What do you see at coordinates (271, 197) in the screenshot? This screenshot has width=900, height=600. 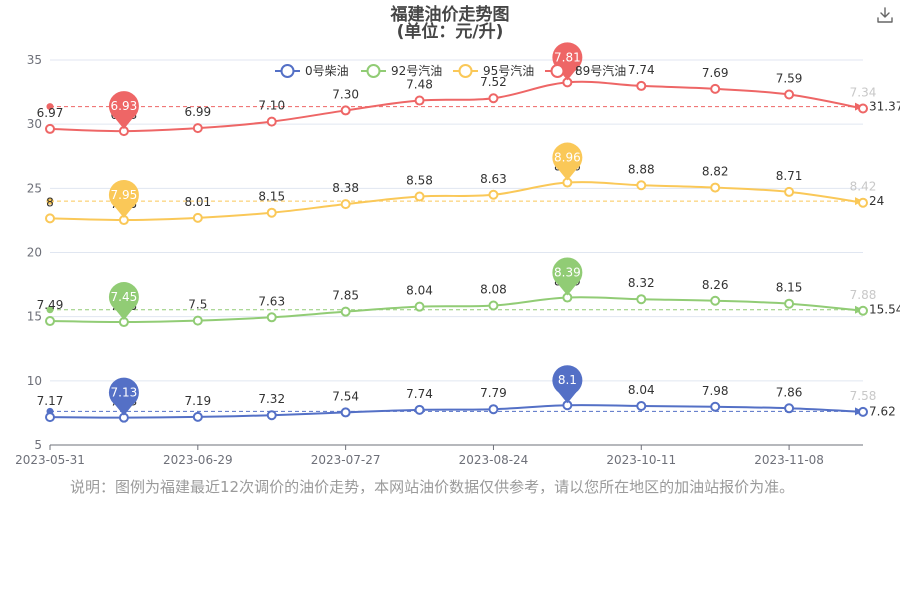 I see `data-label-2-3: 8.15` at bounding box center [271, 197].